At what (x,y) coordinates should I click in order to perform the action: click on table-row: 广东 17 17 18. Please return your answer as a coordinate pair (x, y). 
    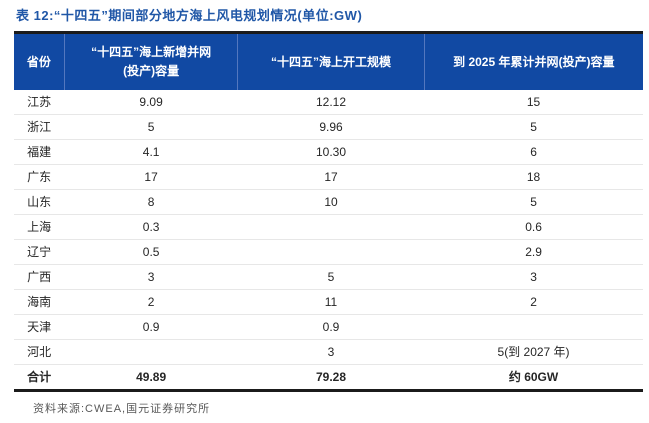
    Looking at the image, I should click on (328, 177).